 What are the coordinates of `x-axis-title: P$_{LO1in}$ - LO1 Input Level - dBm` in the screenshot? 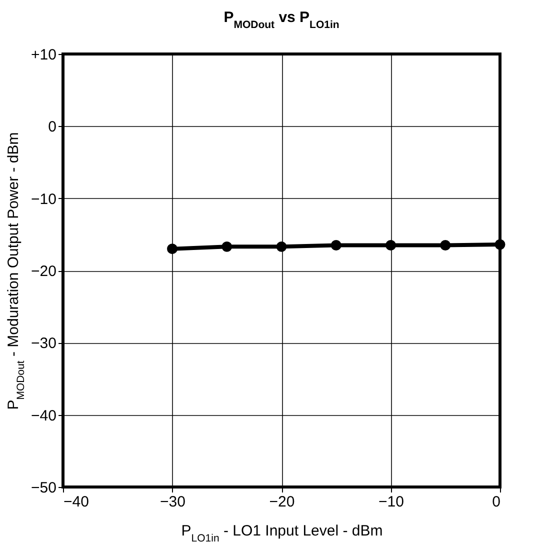 It's located at (282, 533).